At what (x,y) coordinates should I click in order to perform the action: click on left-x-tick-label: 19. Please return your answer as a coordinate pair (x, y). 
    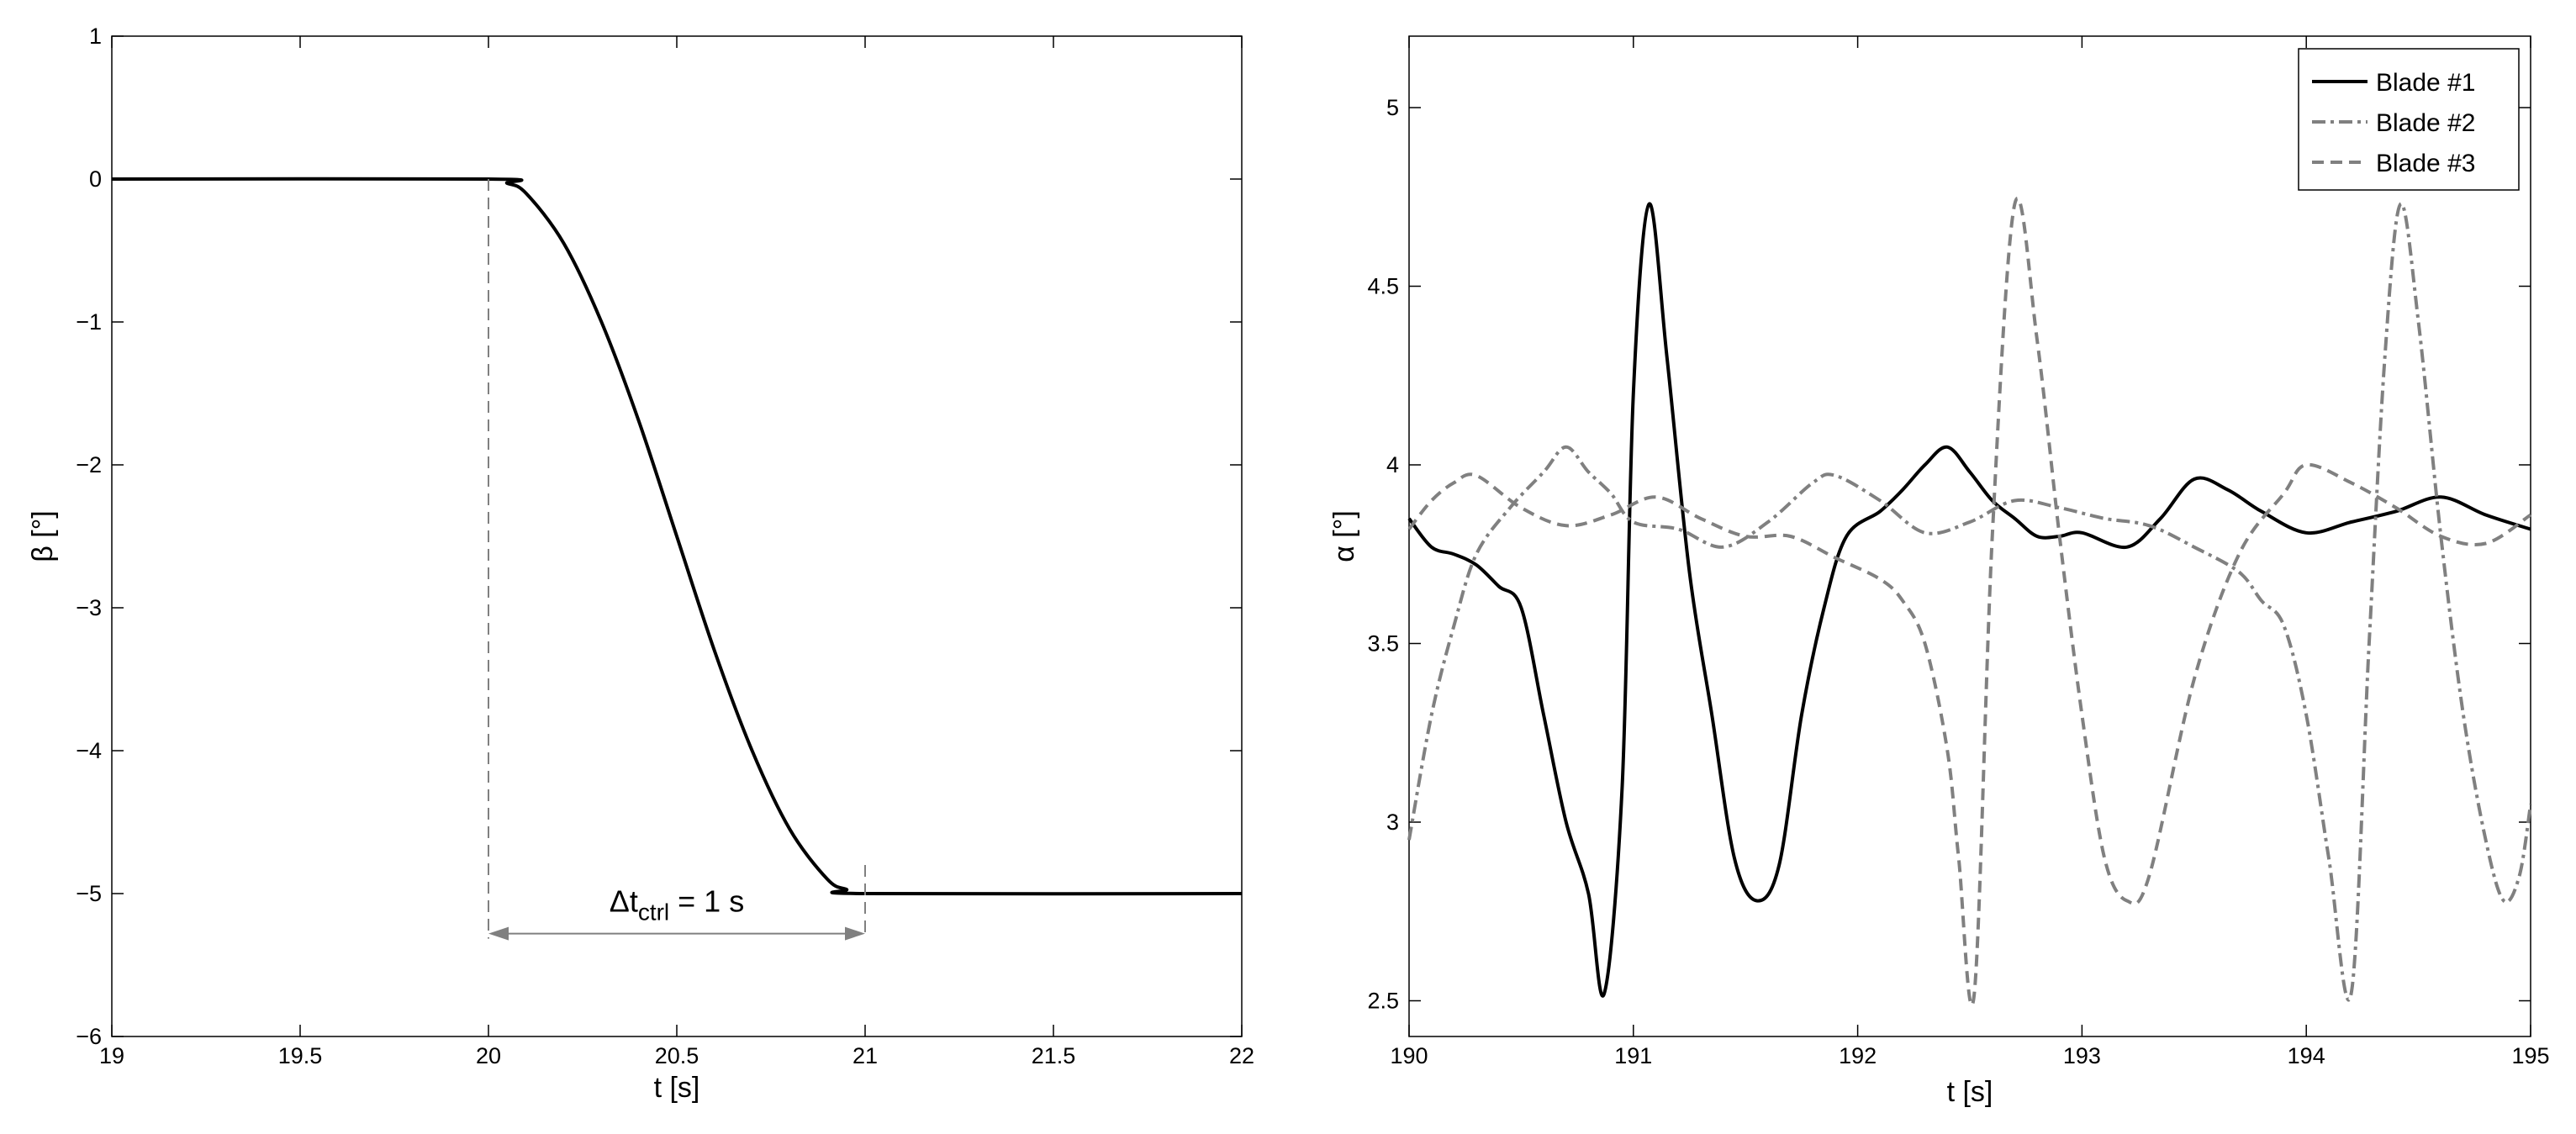
    Looking at the image, I should click on (112, 1055).